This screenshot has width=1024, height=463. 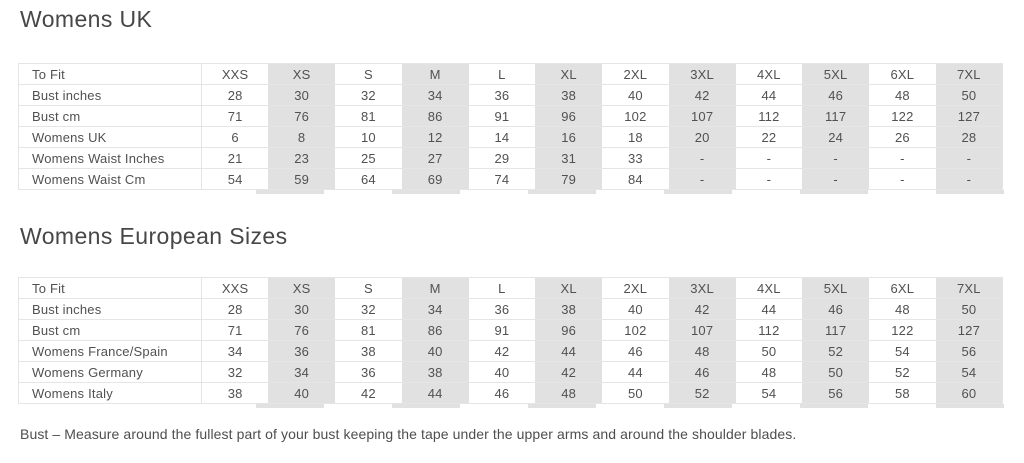 What do you see at coordinates (110, 74) in the screenshot?
I see `header-row-label: To Fit` at bounding box center [110, 74].